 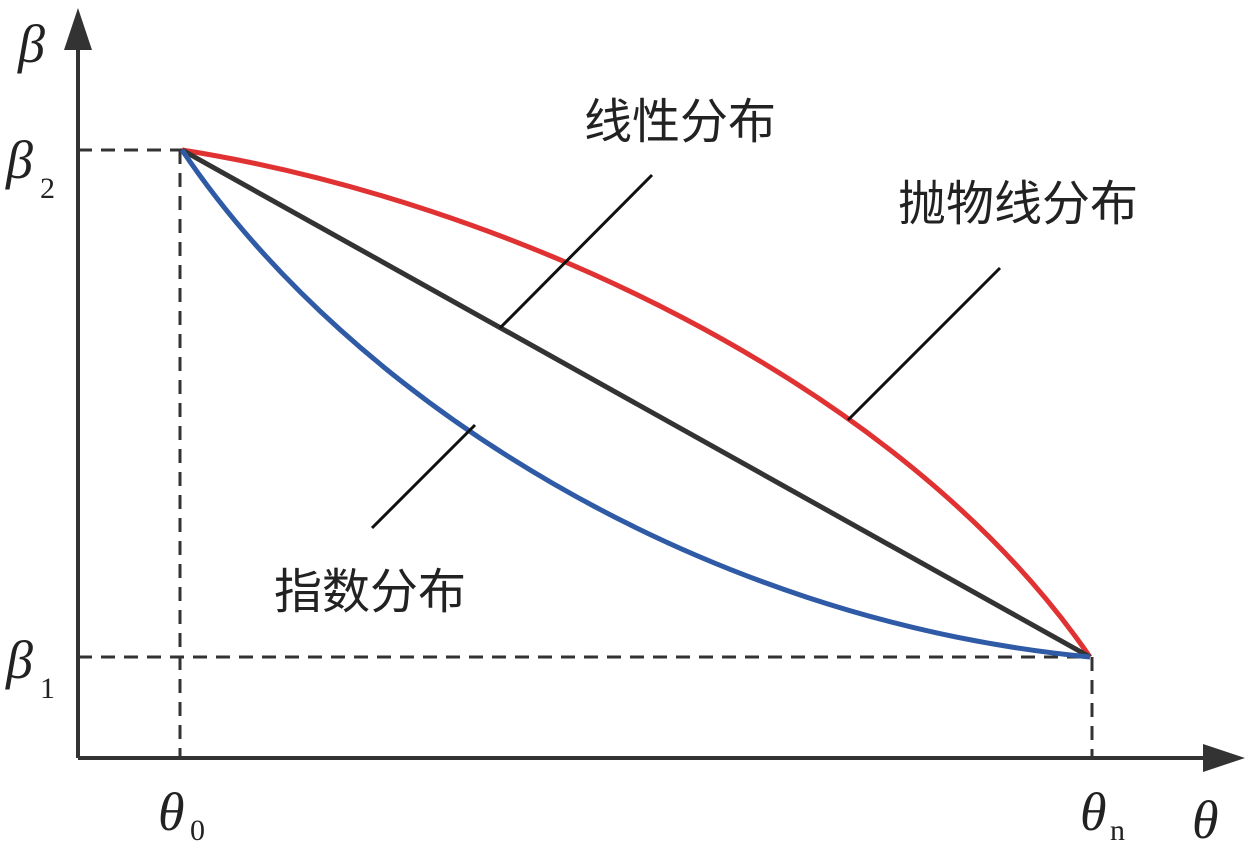 I want to click on y-axis-arrow, so click(x=78, y=29).